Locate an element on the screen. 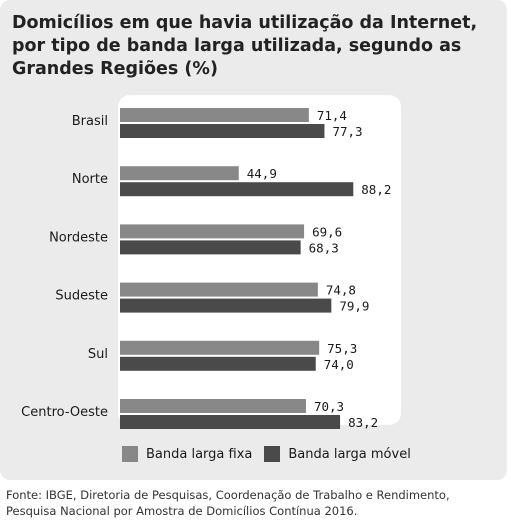 The height and width of the screenshot is (527, 511). data-label-mobile-nordeste: 68,3 is located at coordinates (324, 247).